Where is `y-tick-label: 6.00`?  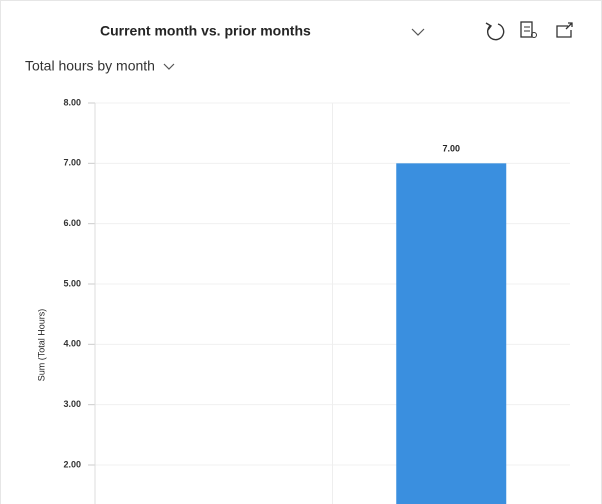
y-tick-label: 6.00 is located at coordinates (72, 223).